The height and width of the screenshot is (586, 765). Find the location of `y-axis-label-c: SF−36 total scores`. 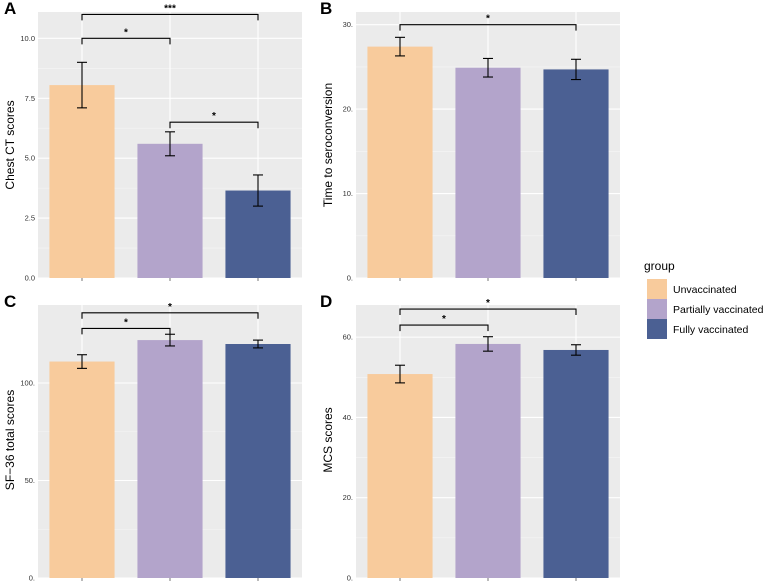

y-axis-label-c: SF−36 total scores is located at coordinates (10, 440).